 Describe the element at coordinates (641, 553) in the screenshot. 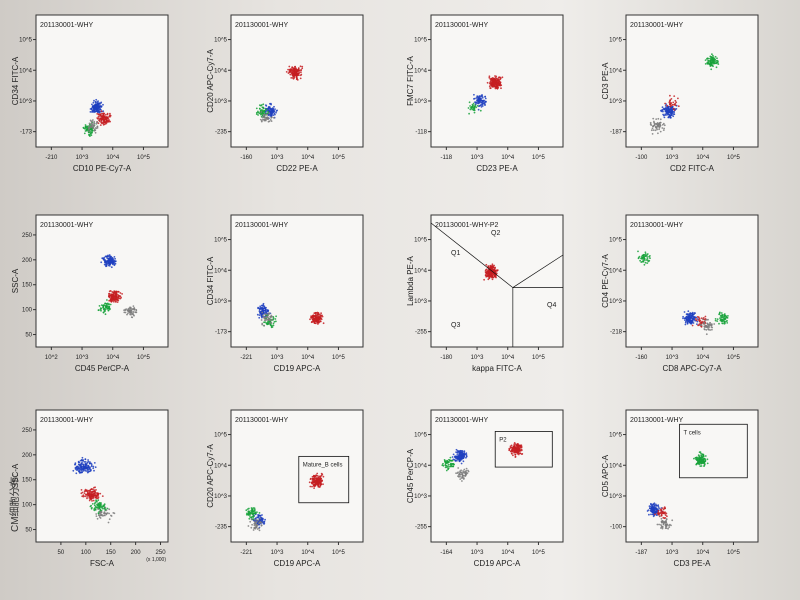

I see `x-tick-label: -187` at that location.